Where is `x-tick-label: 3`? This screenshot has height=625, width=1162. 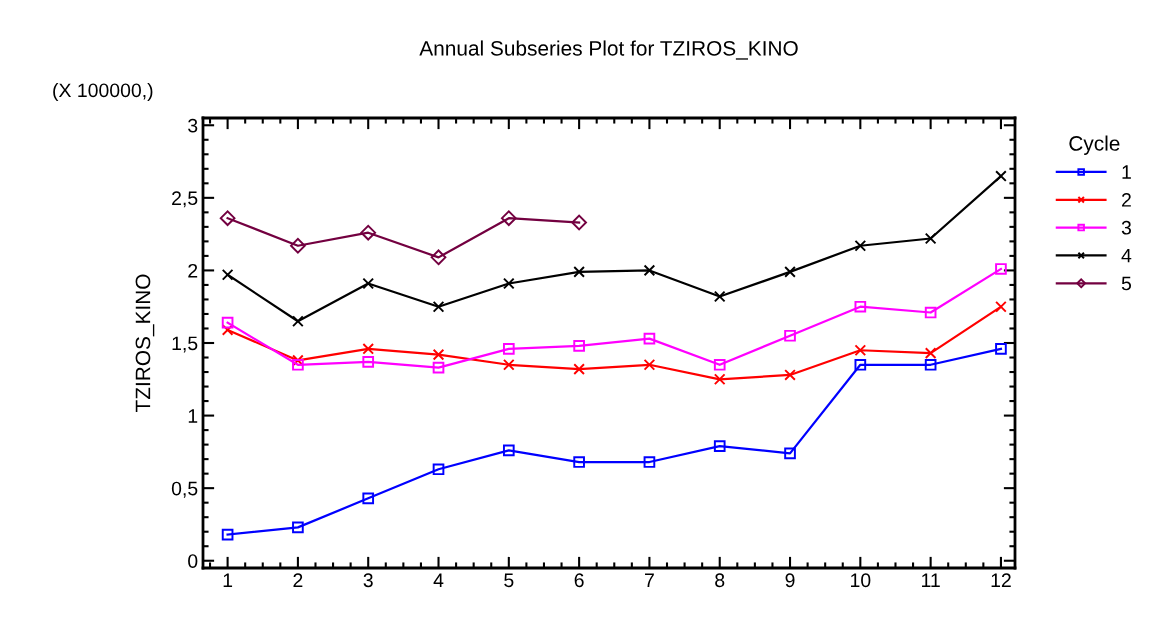 x-tick-label: 3 is located at coordinates (368, 580).